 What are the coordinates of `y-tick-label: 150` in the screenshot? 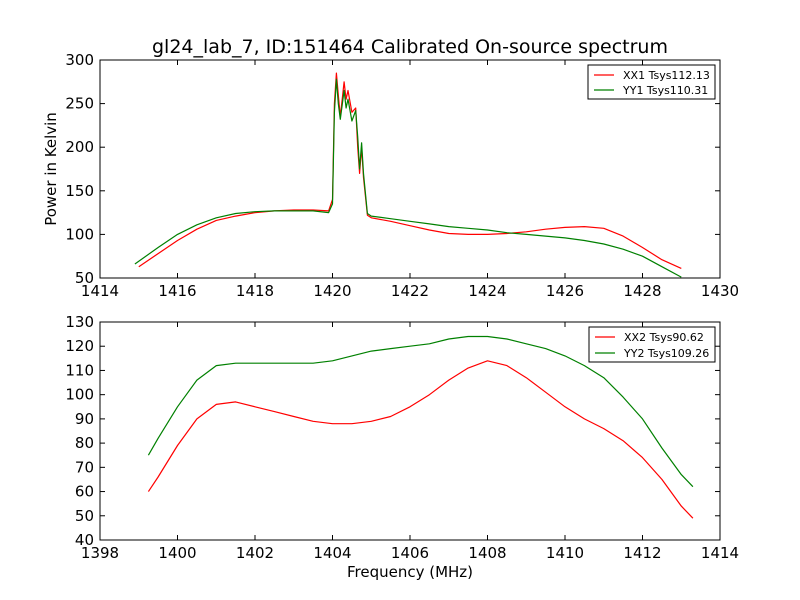 It's located at (79, 191).